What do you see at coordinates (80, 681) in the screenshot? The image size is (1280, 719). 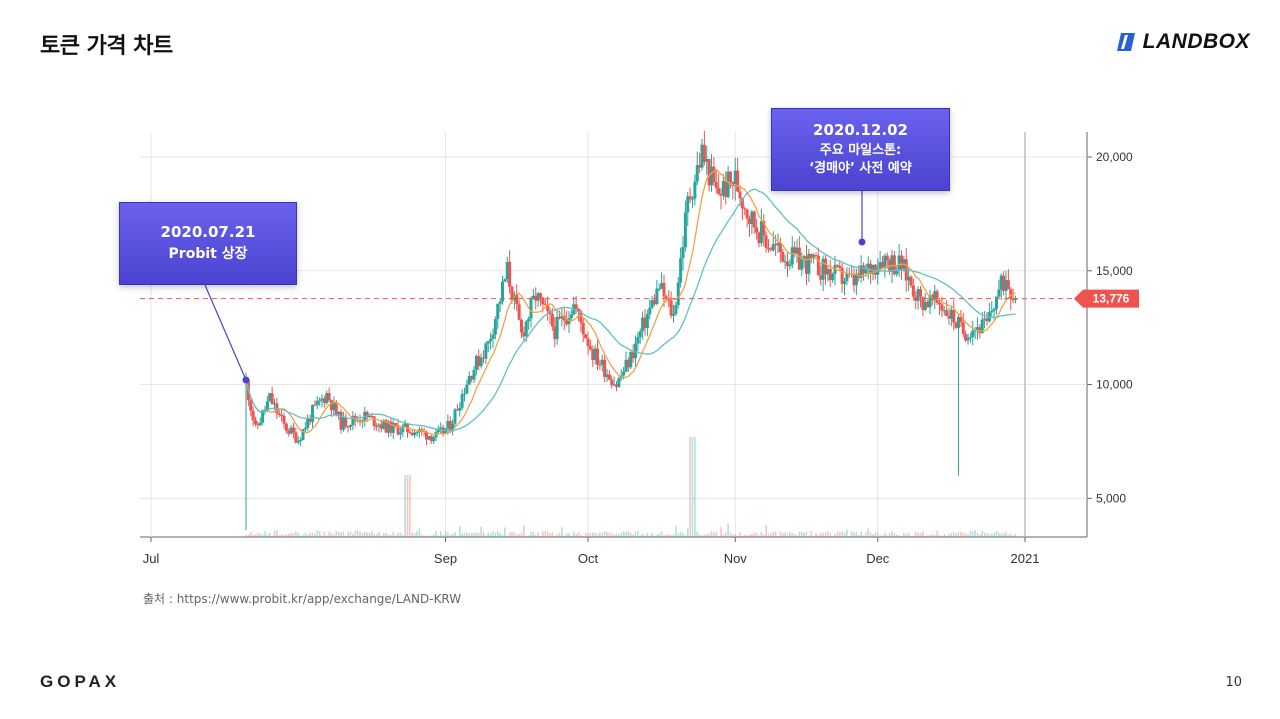 I see `gopax-logo-text: GOPAX` at bounding box center [80, 681].